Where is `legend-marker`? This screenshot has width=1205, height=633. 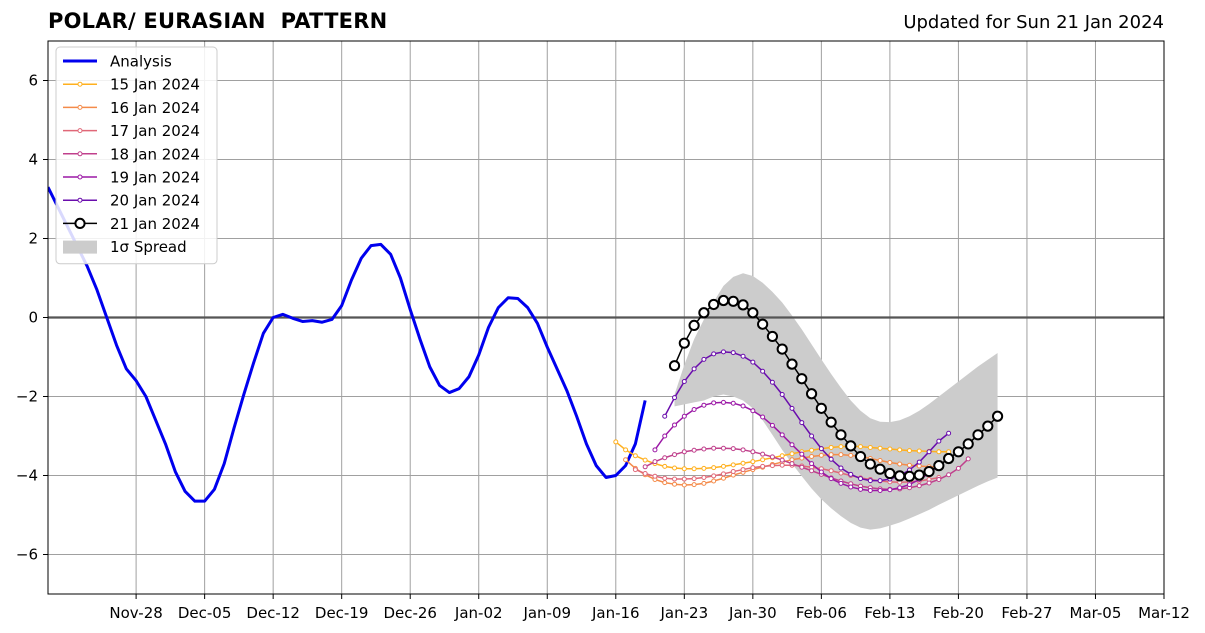
legend-marker is located at coordinates (80, 131).